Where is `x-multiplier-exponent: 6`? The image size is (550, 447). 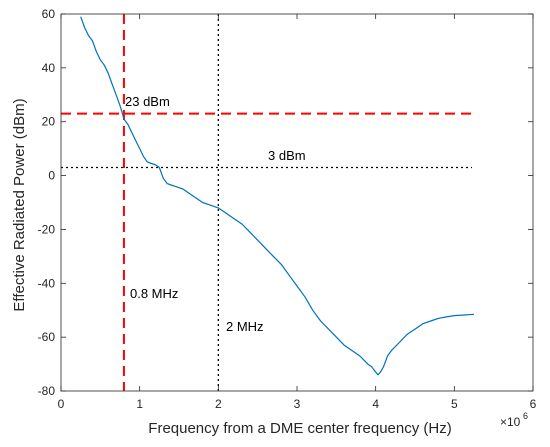
x-multiplier-exponent: 6 is located at coordinates (525, 416).